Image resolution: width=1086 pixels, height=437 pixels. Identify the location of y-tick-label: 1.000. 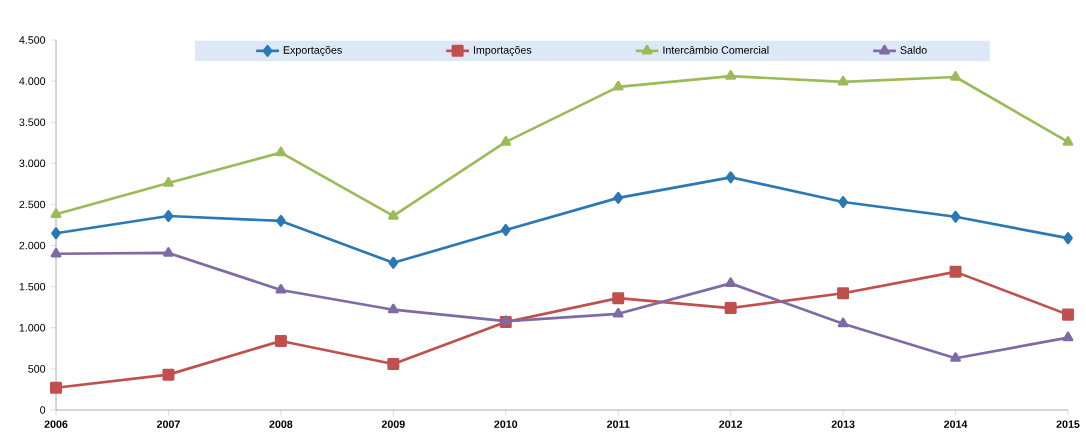
(32, 328).